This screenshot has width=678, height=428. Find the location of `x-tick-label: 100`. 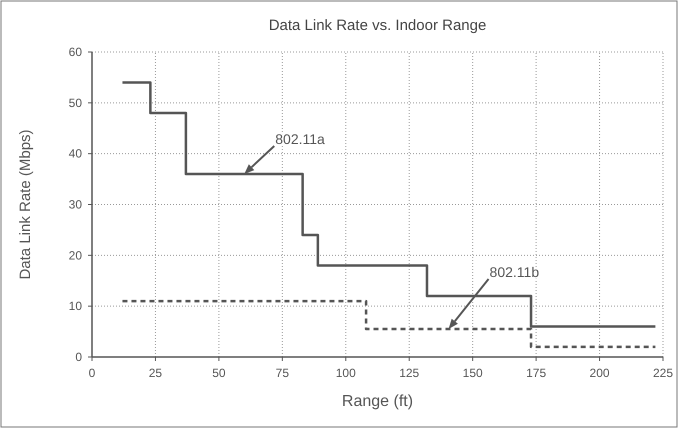

x-tick-label: 100 is located at coordinates (346, 373).